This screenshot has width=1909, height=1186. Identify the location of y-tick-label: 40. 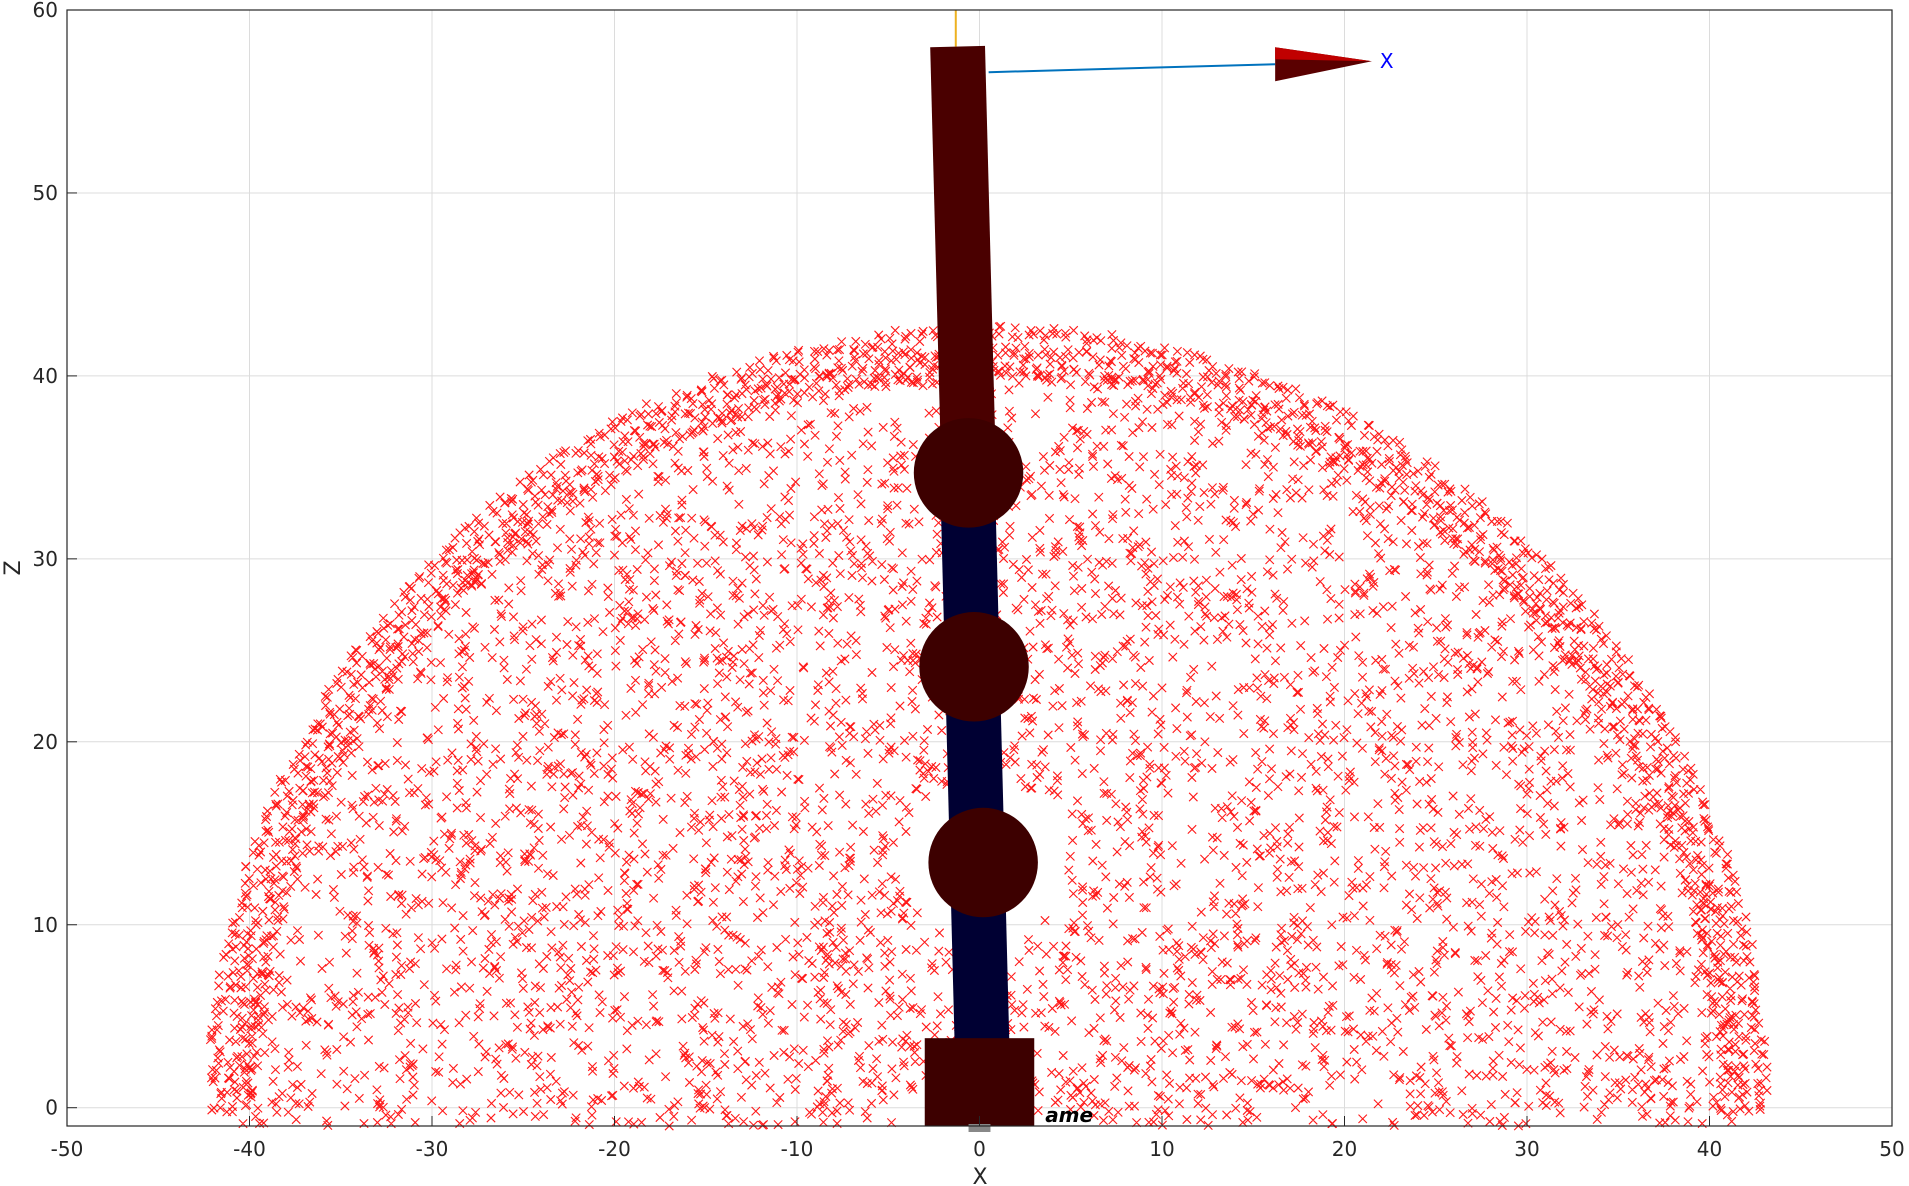
(45, 376).